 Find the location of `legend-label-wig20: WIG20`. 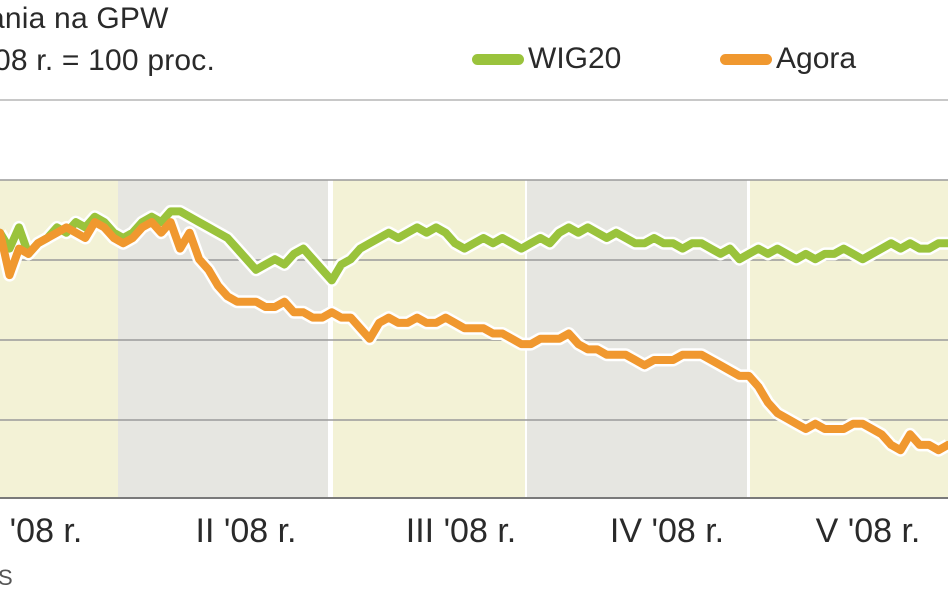

legend-label-wig20: WIG20 is located at coordinates (575, 58).